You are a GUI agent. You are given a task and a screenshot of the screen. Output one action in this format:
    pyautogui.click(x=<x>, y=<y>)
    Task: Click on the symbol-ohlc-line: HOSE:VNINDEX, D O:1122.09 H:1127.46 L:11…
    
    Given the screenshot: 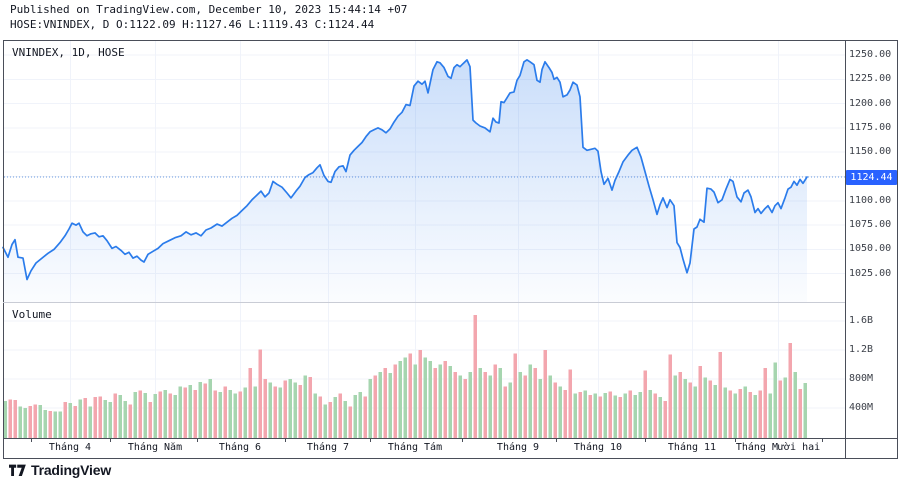 What is the action you would take?
    pyautogui.click(x=192, y=24)
    